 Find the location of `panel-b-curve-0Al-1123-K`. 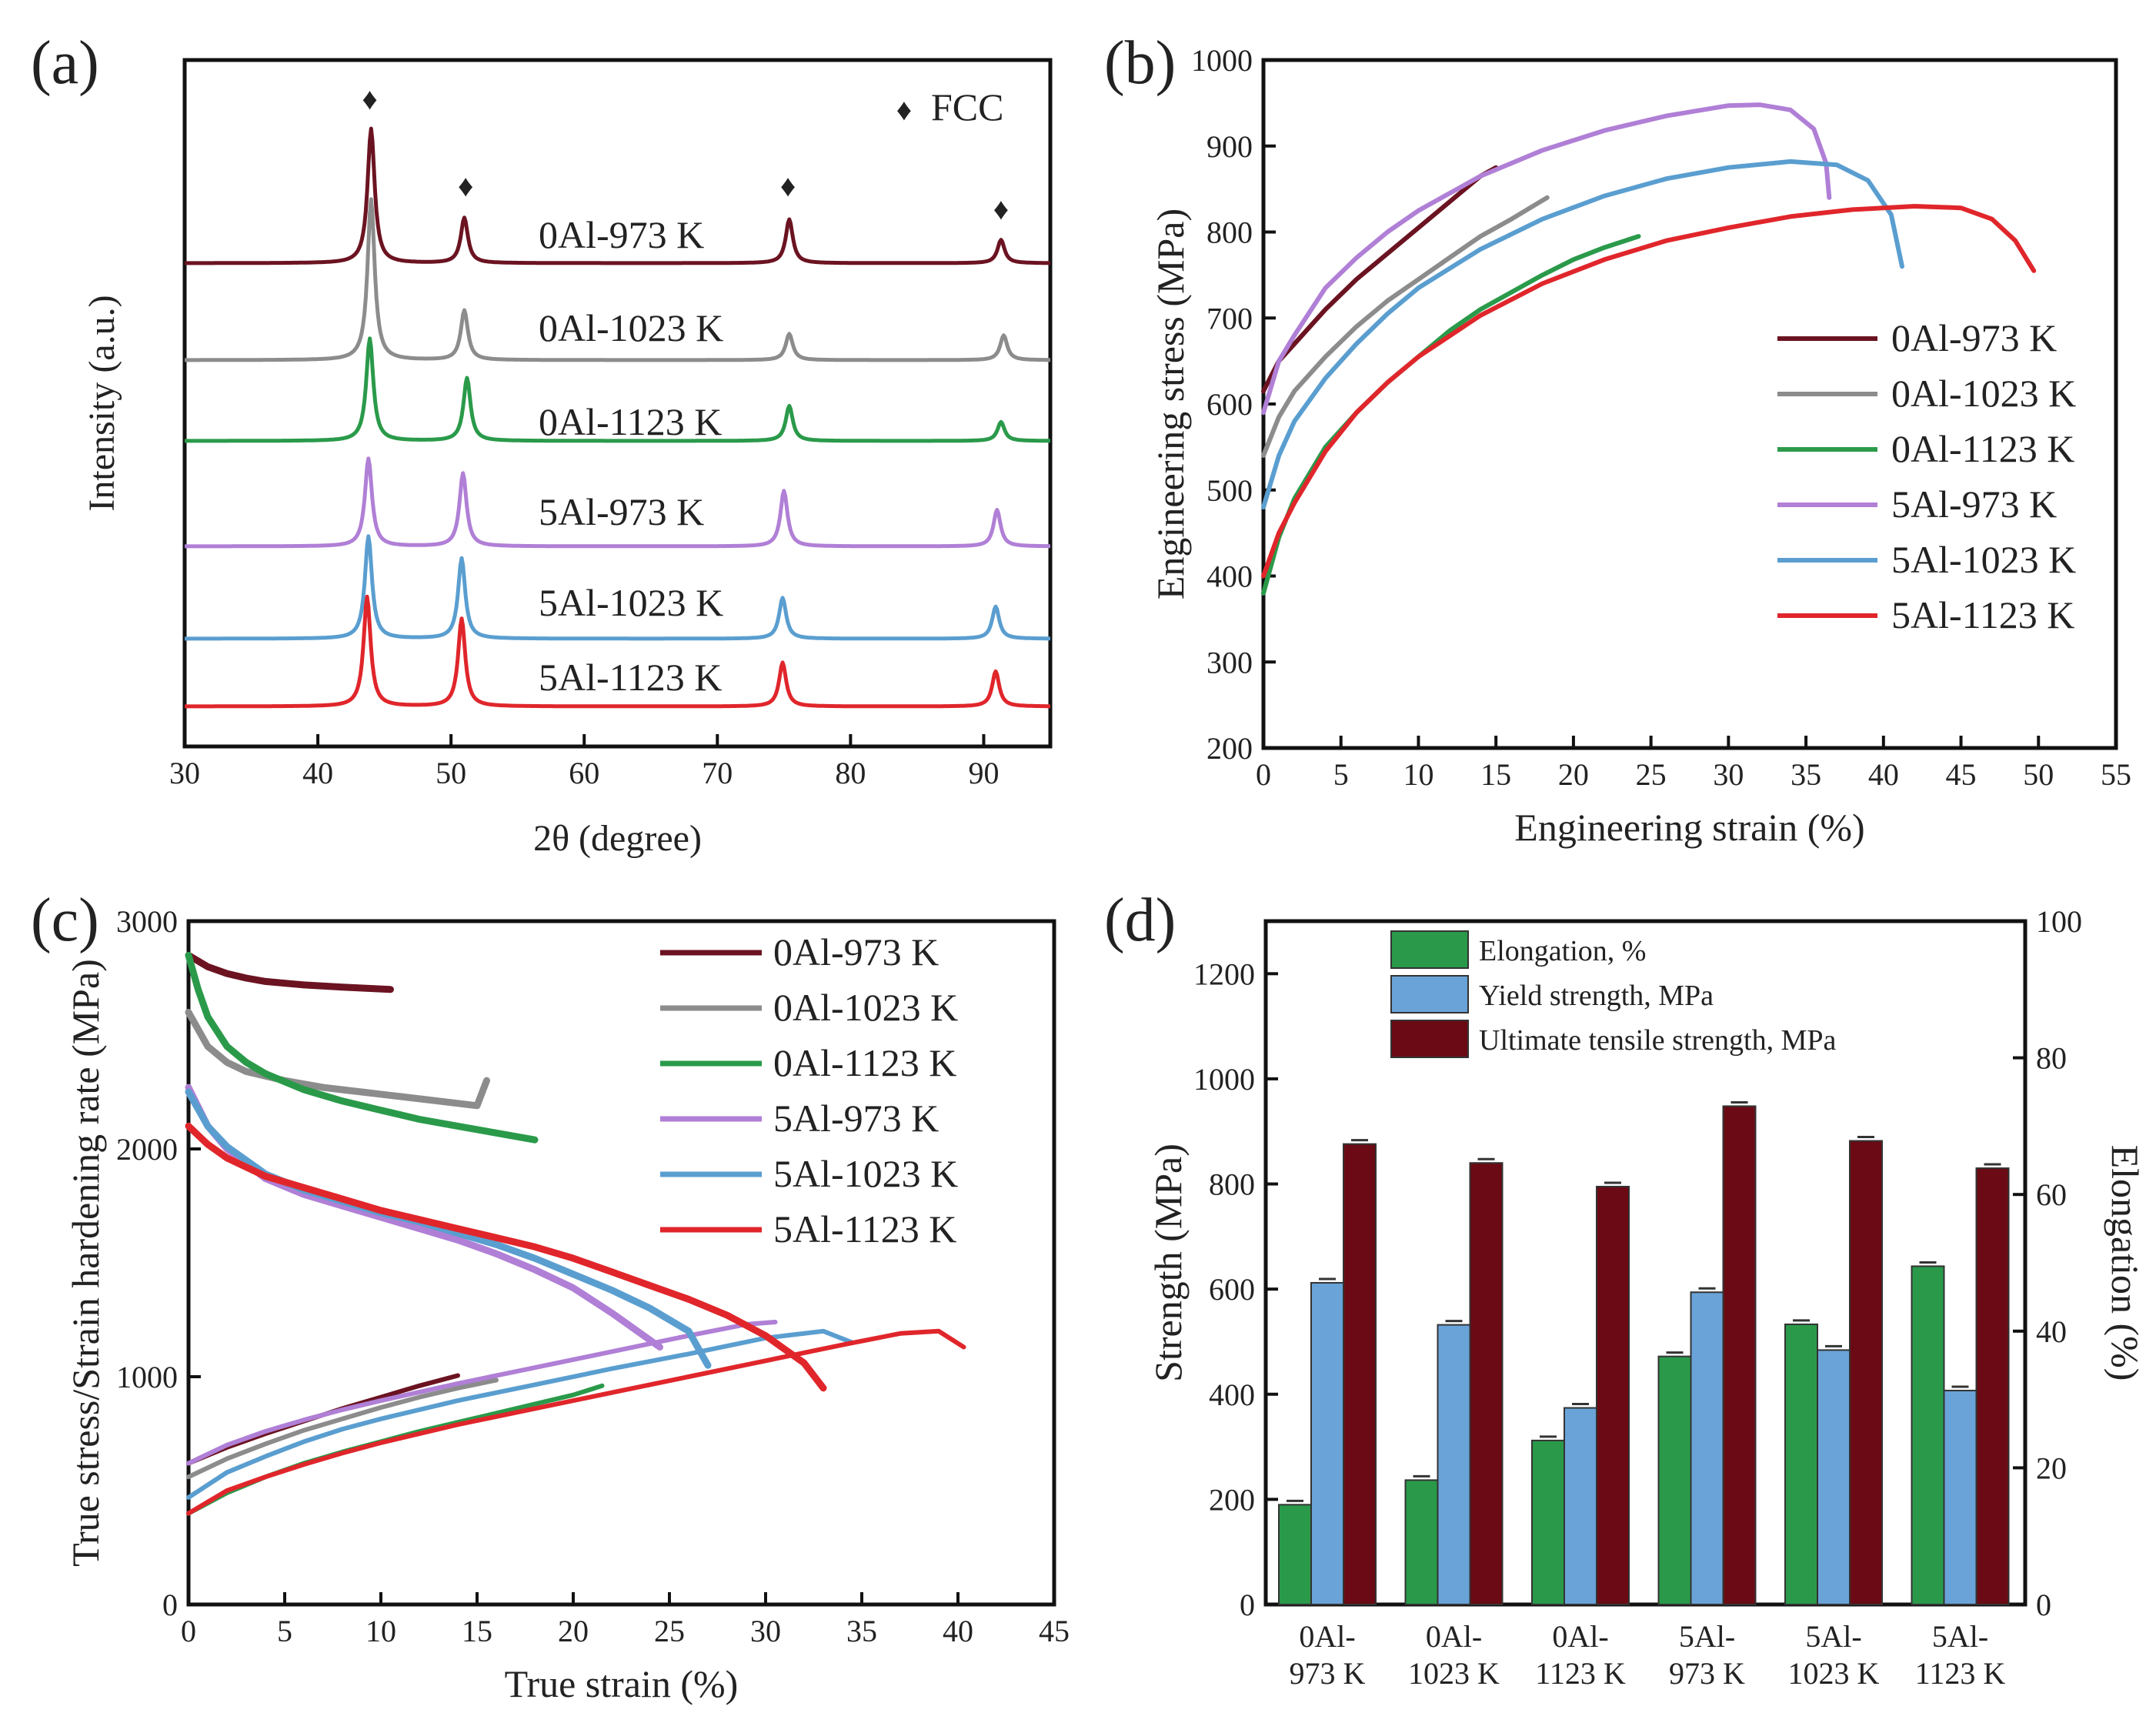

panel-b-curve-0Al-1123-K is located at coordinates (1451, 415).